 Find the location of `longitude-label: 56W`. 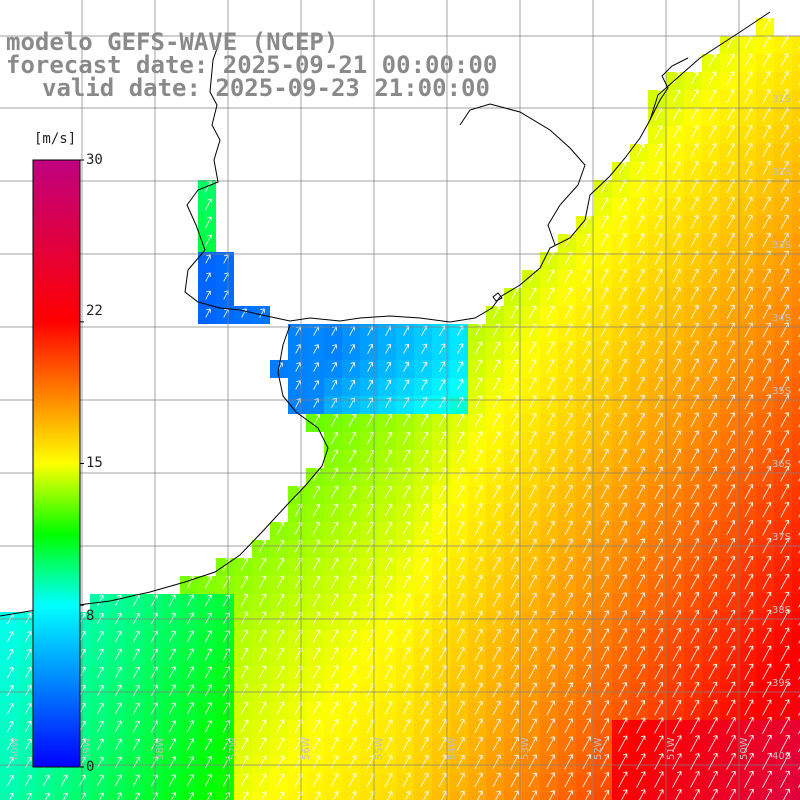

longitude-label: 56W is located at coordinates (306, 748).